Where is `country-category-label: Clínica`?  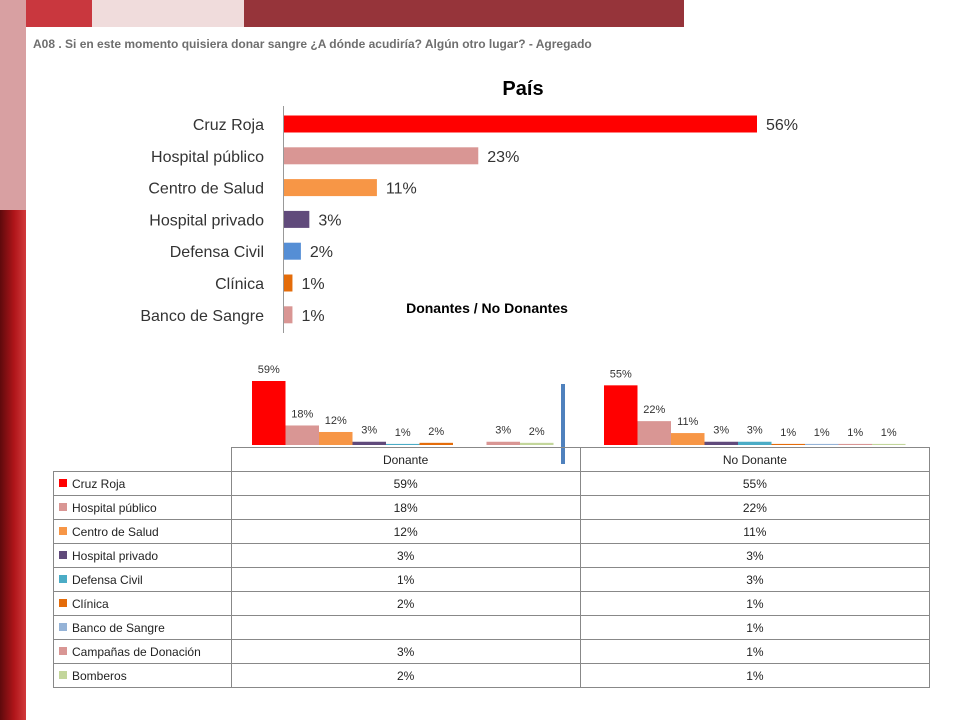
country-category-label: Clínica is located at coordinates (239, 284).